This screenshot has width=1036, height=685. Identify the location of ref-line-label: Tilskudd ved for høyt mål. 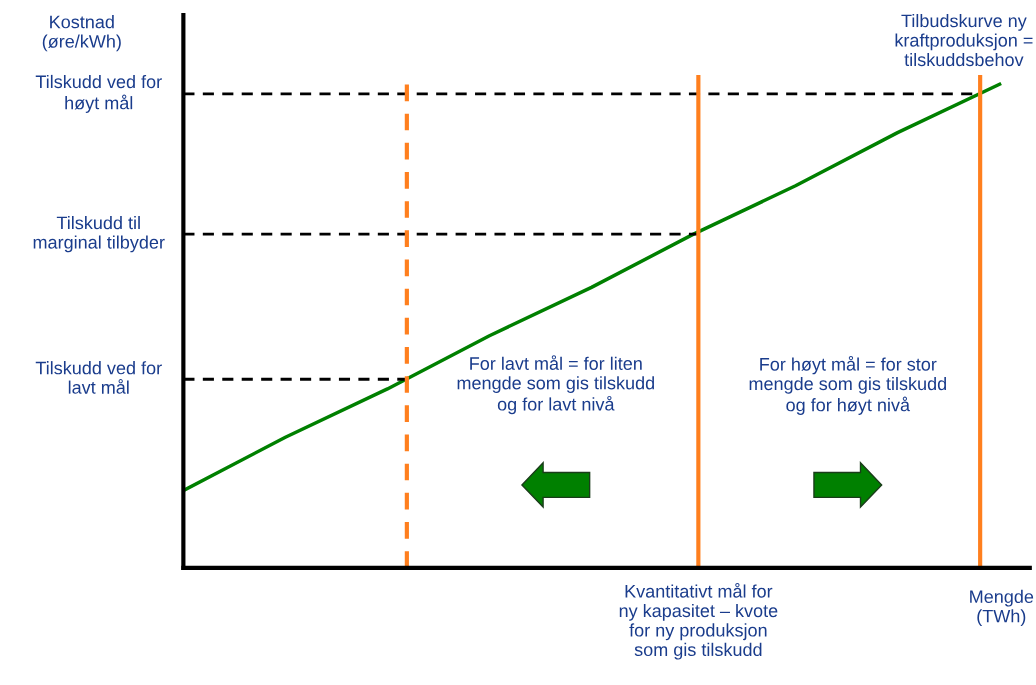
(98, 93).